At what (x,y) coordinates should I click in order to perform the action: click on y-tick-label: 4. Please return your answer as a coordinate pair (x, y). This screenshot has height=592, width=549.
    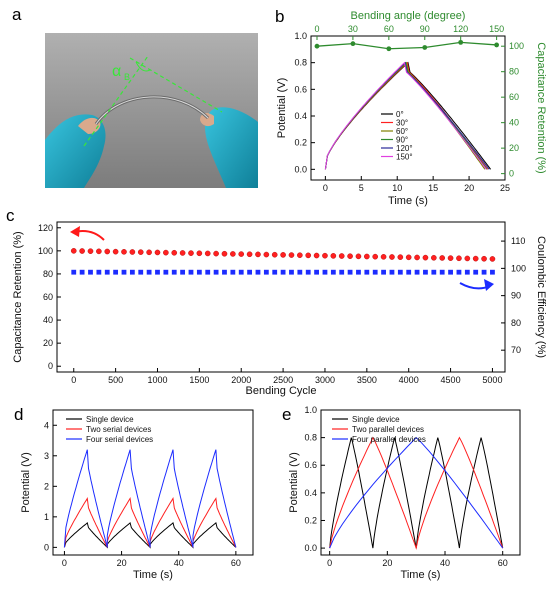
    Looking at the image, I should click on (46, 425).